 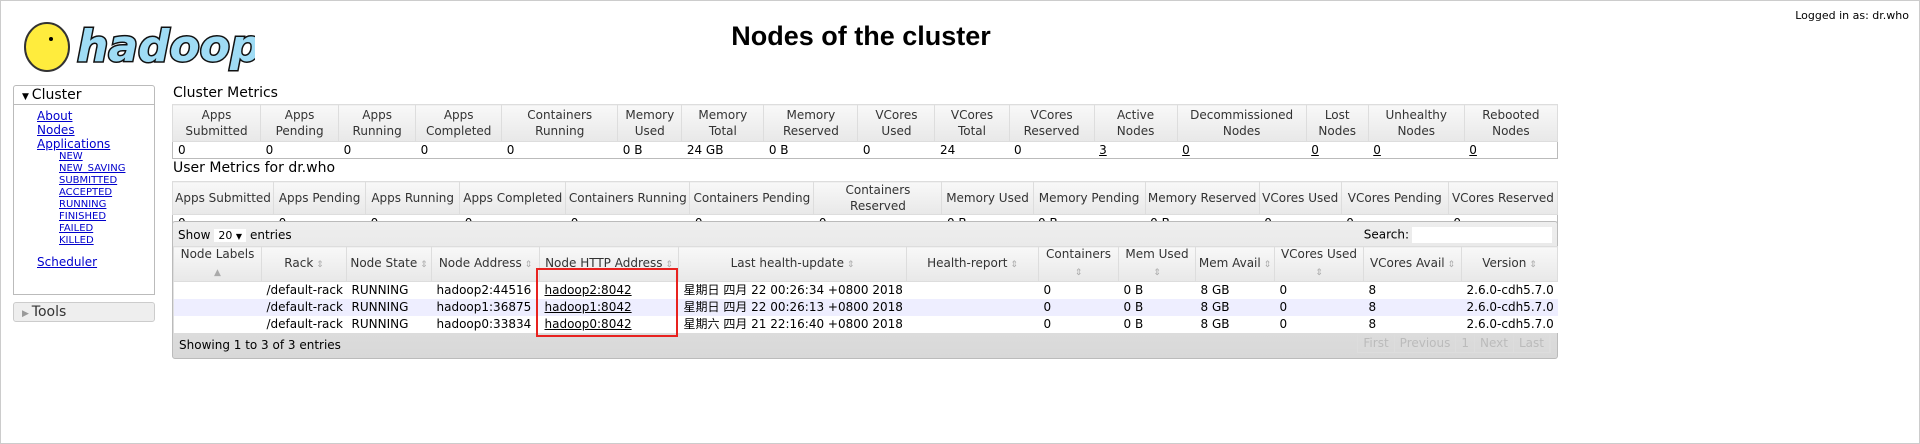 I want to click on pager-next: Next, so click(x=1494, y=343).